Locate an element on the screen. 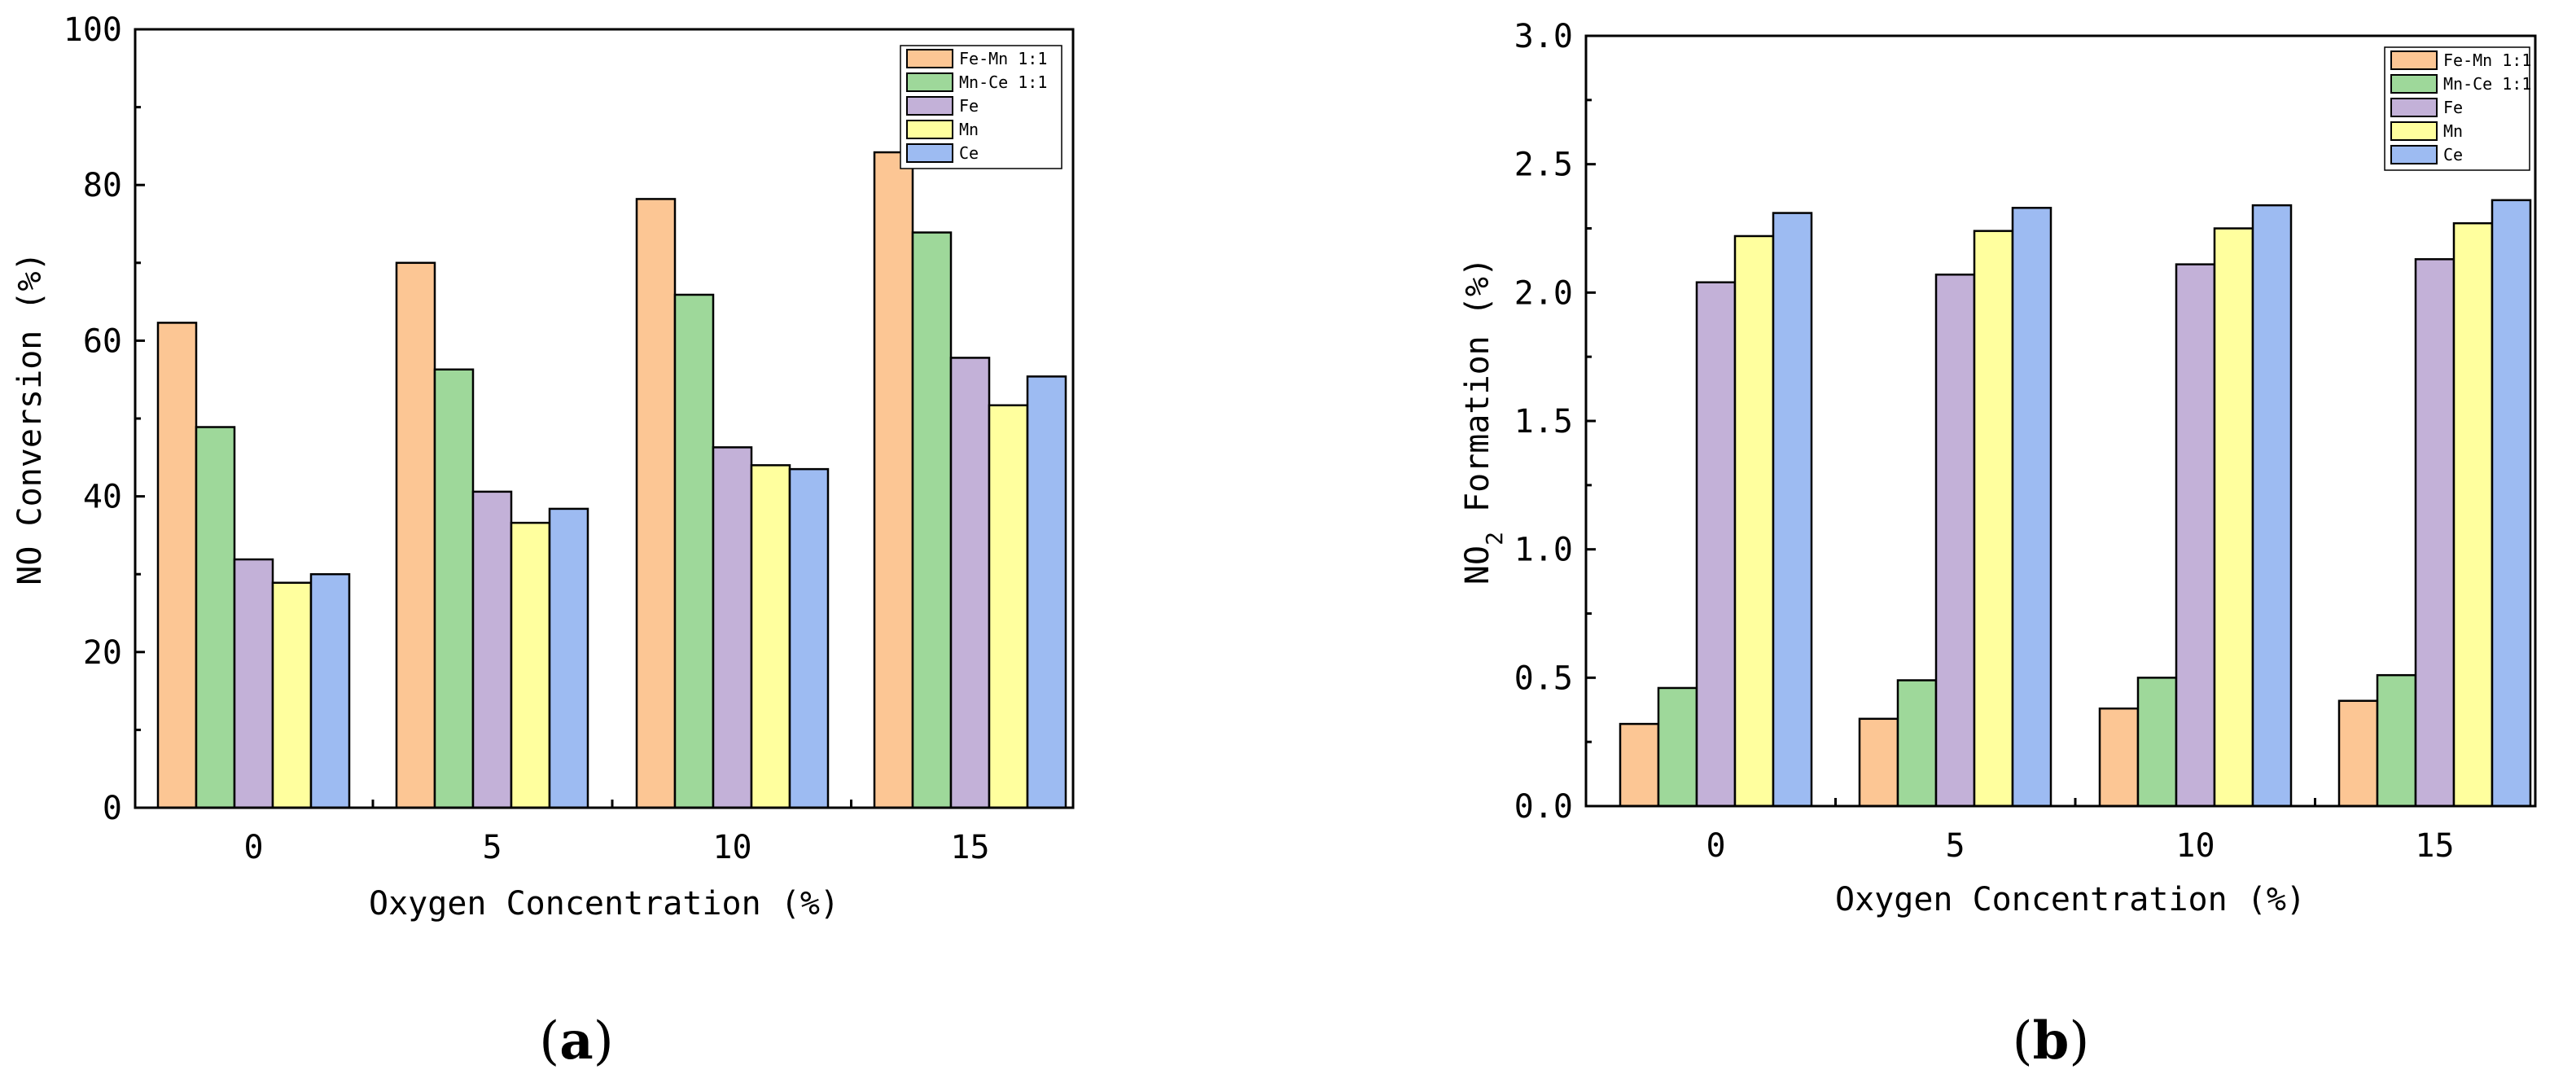 The image size is (2576, 1087). y-tick-label: 0.0 is located at coordinates (1543, 807).